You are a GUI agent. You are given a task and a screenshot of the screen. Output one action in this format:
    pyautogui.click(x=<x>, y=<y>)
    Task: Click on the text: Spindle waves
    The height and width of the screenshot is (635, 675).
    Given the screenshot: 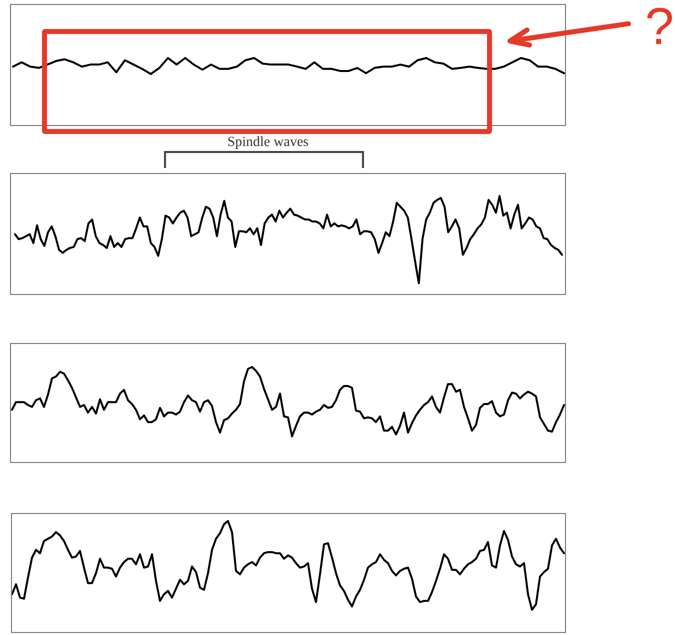 What is the action you would take?
    pyautogui.click(x=268, y=142)
    